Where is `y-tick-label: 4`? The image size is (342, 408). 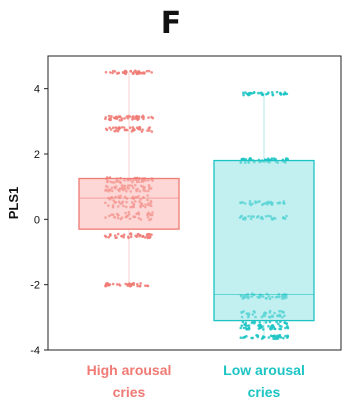
y-tick-label: 4 is located at coordinates (37, 90).